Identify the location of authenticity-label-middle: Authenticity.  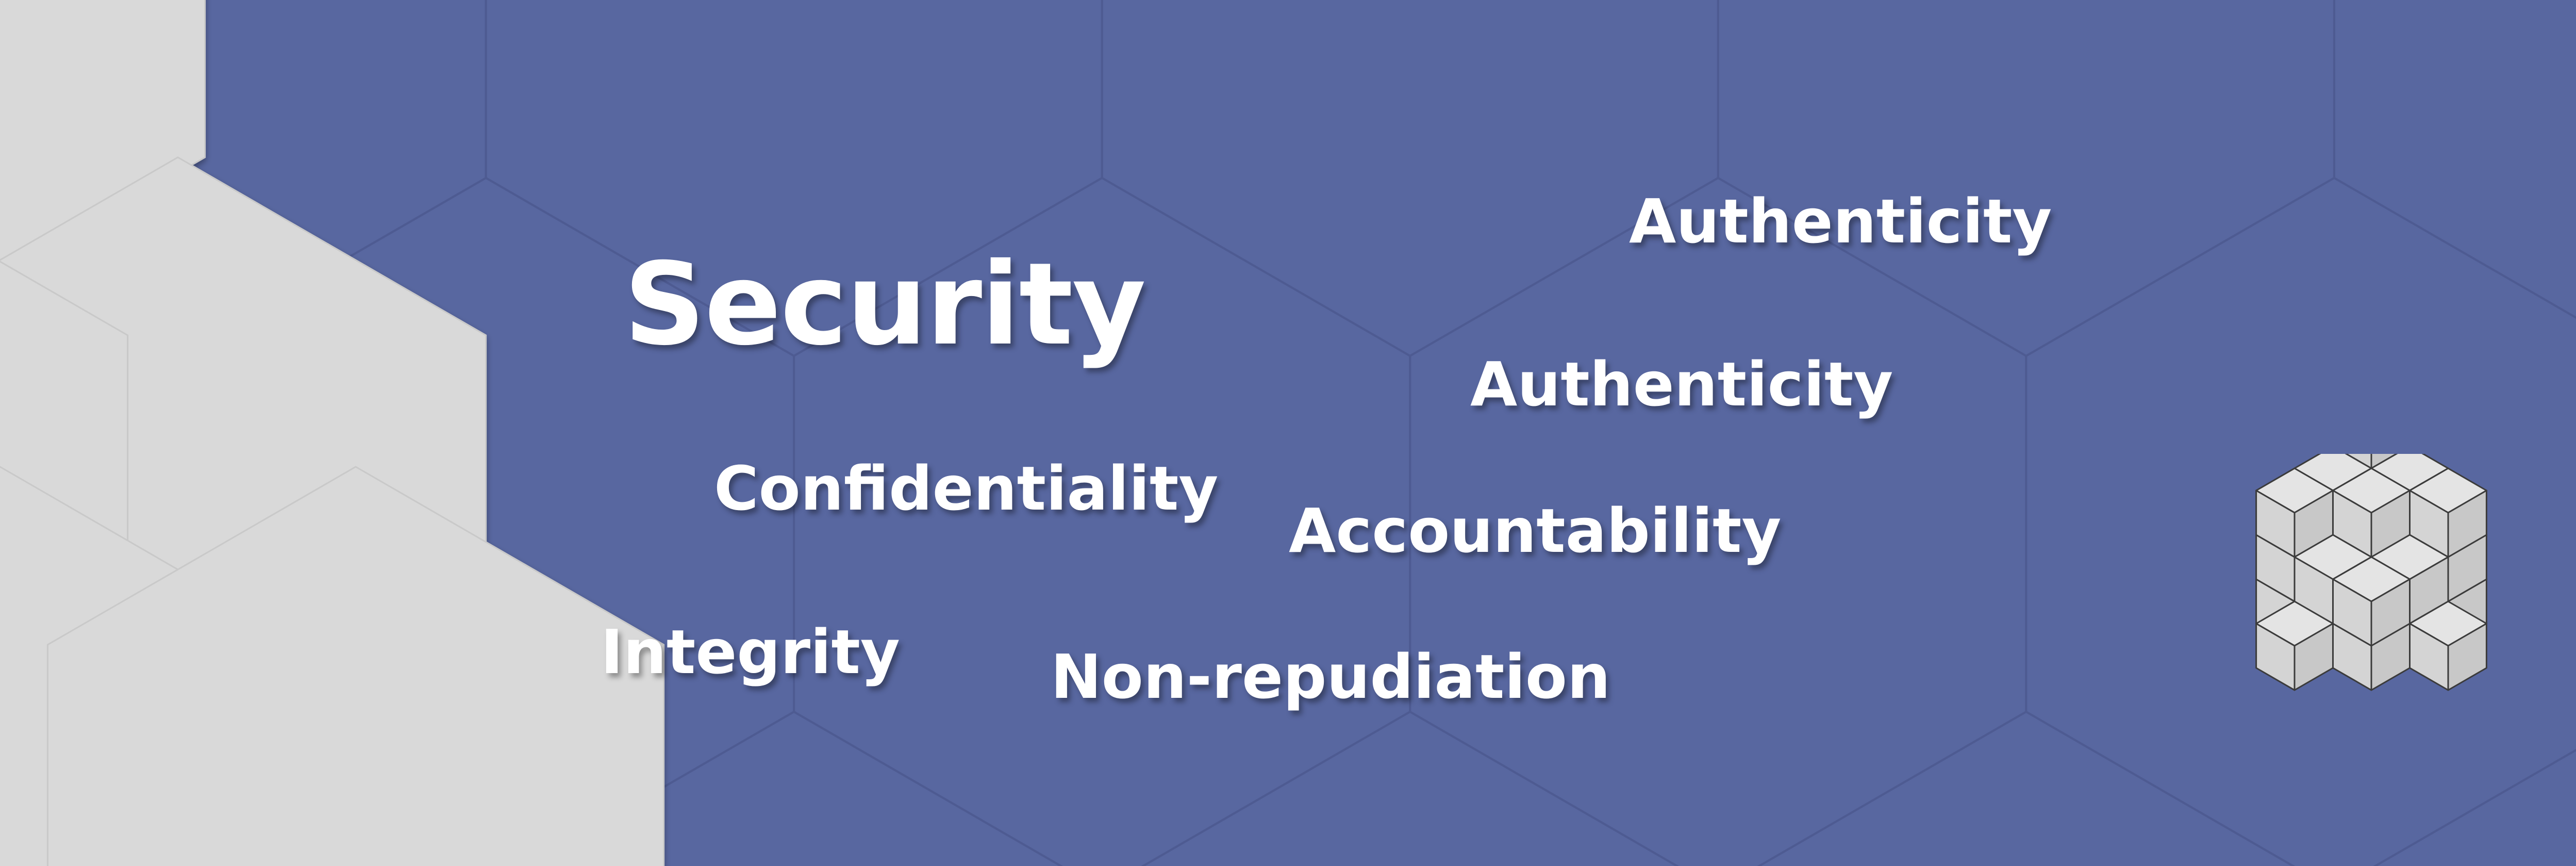
(1681, 384).